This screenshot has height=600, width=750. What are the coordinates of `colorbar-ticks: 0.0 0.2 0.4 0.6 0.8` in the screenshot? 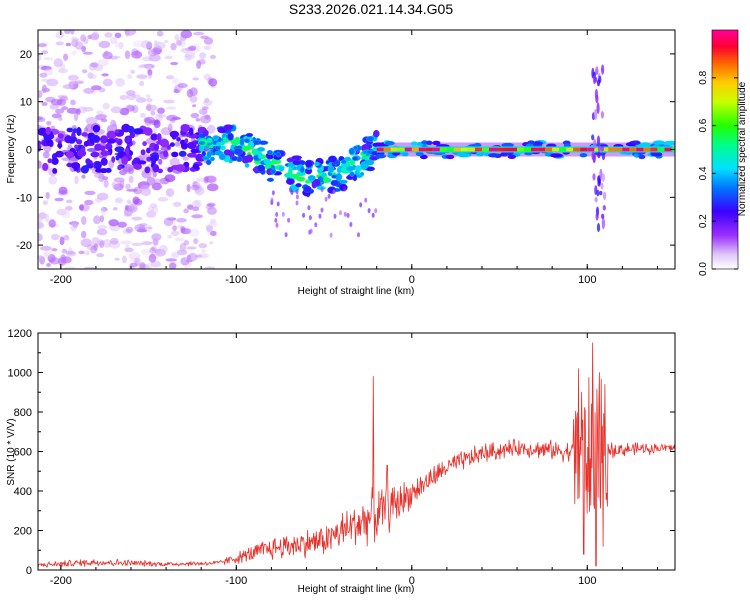 It's located at (718, 173).